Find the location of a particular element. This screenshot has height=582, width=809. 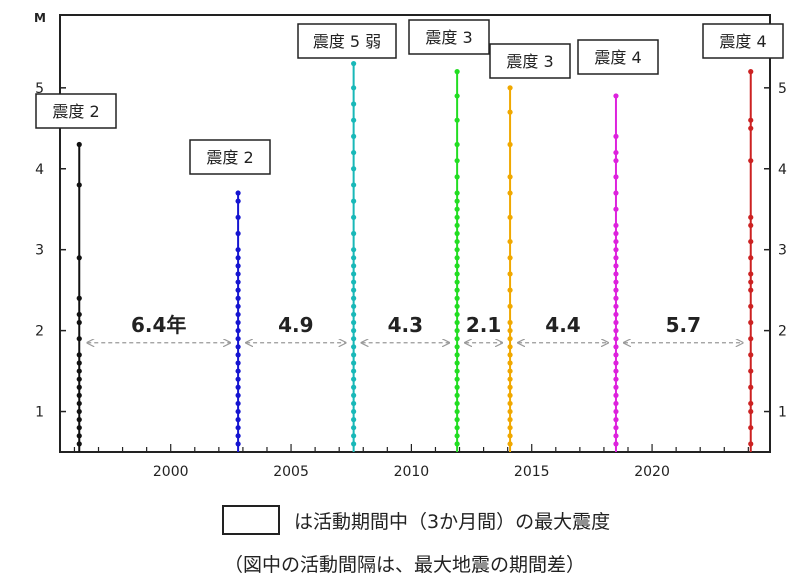

y-tick-label-right: 4 is located at coordinates (782, 170).